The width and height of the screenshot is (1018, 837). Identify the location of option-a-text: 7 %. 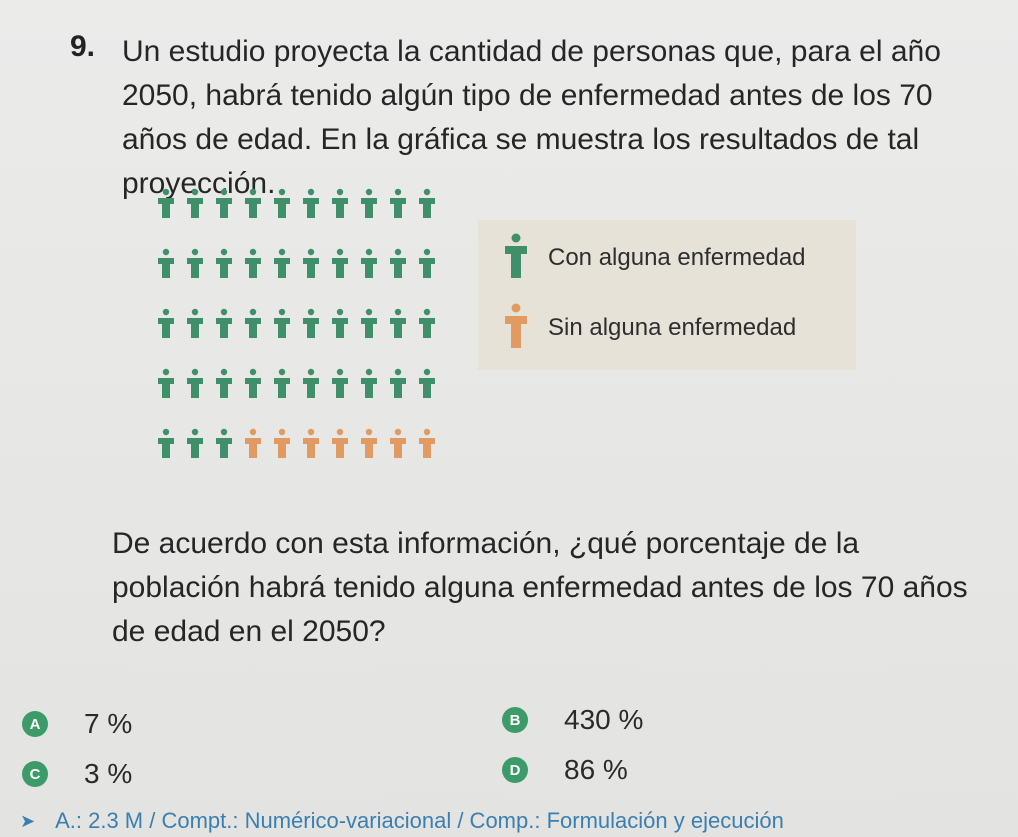
(108, 723).